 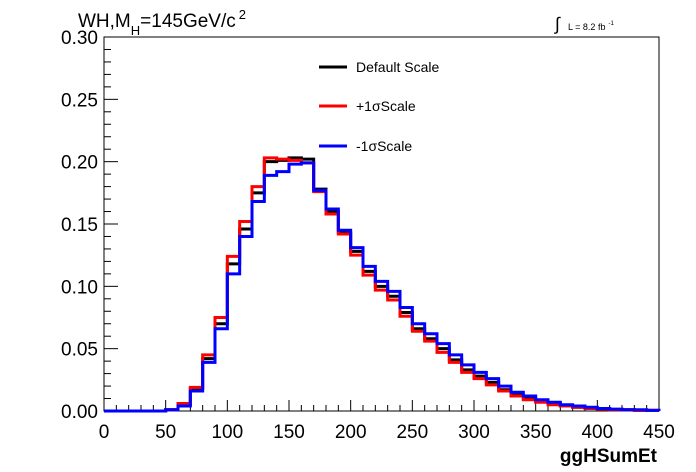 I want to click on lumi-label-text: L = 8.2 fb, so click(x=586, y=27).